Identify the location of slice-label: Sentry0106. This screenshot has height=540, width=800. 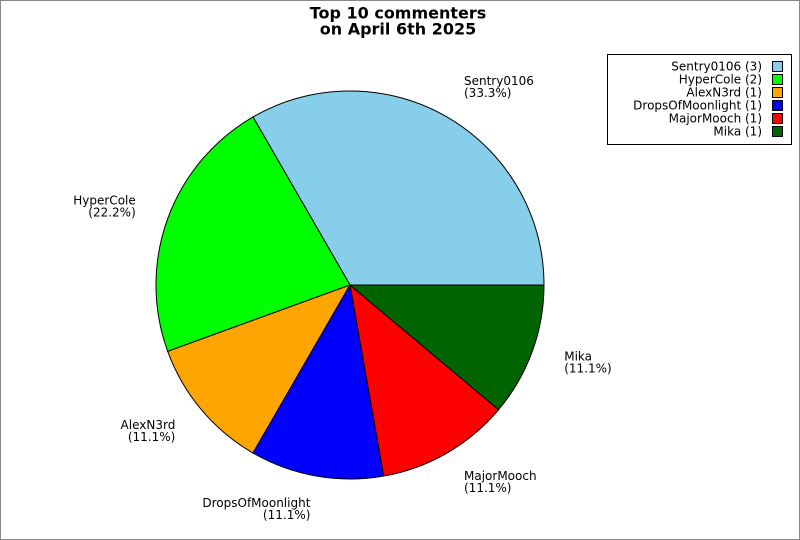
(499, 81).